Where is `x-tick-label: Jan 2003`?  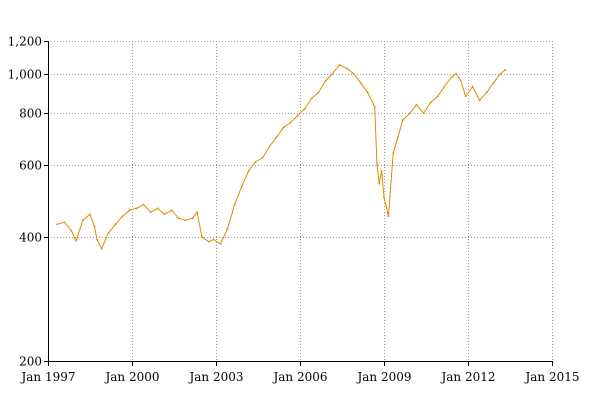 x-tick-label: Jan 2003 is located at coordinates (215, 377).